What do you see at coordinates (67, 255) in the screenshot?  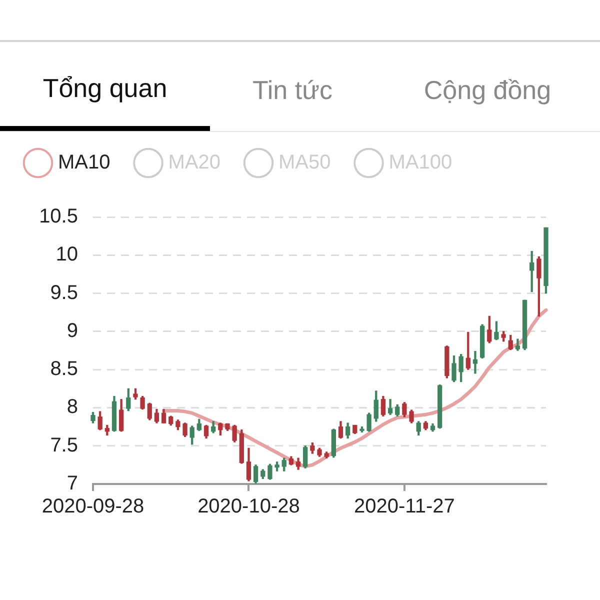 I see `y-tick-label: 10` at bounding box center [67, 255].